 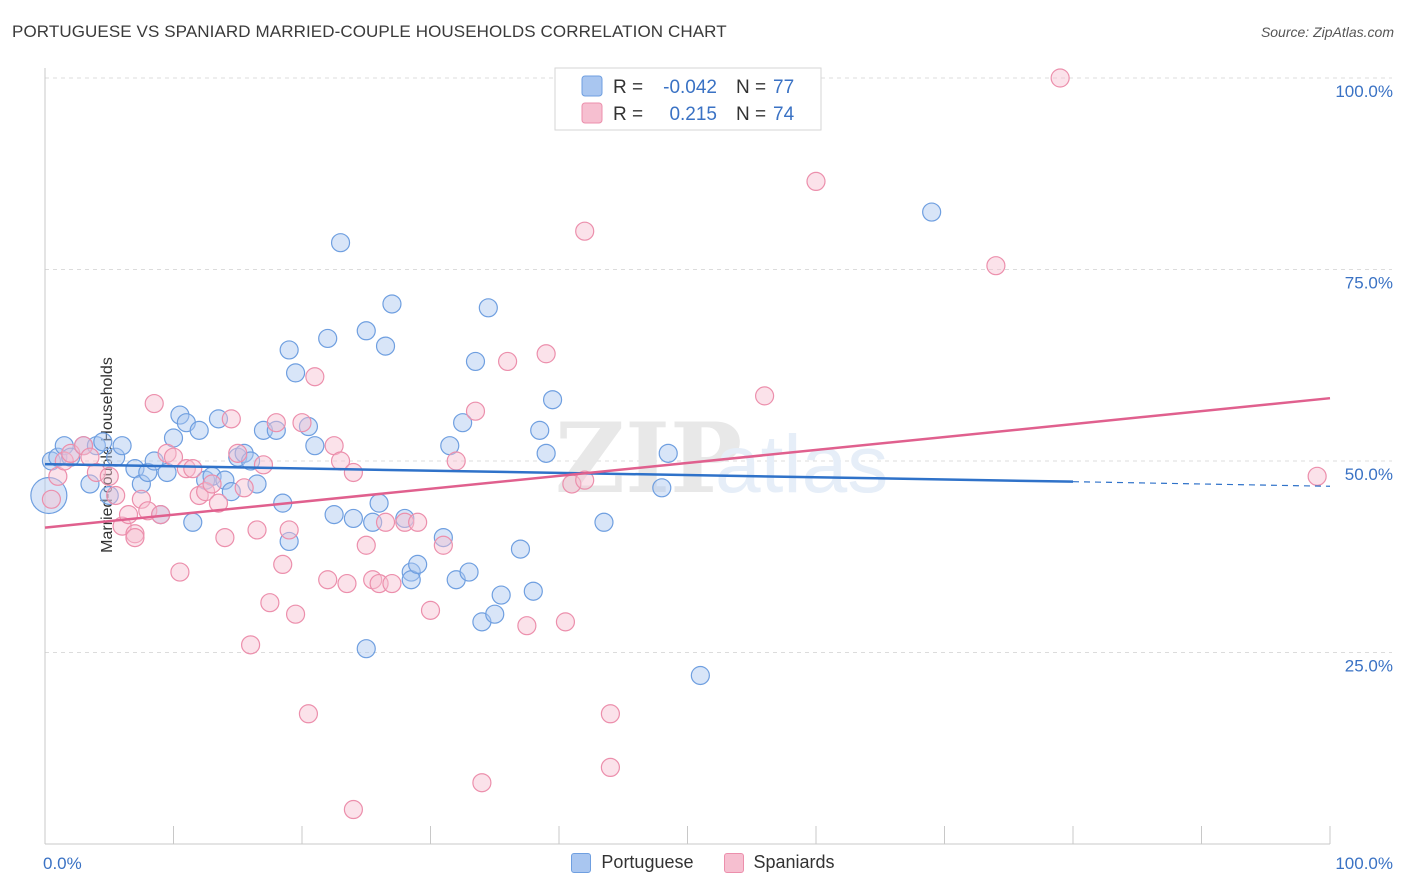 I want to click on legend-swatch-portuguese, so click(x=581, y=862).